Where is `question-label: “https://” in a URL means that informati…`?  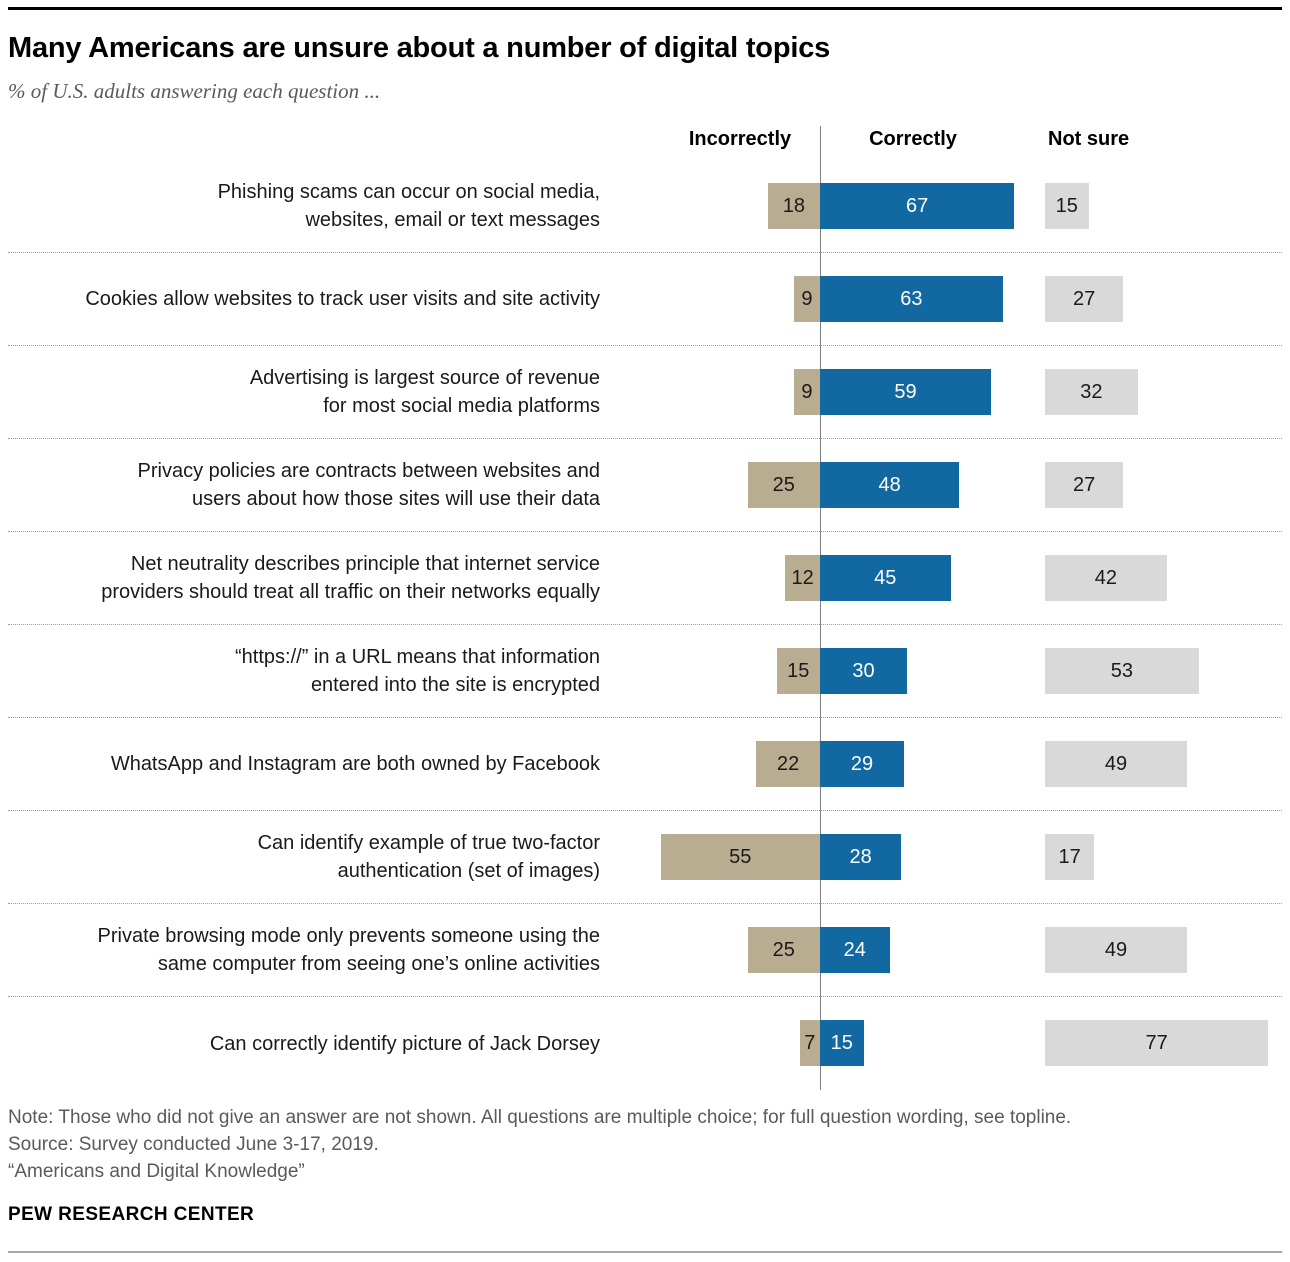
question-label: “https://” in a URL means that informati… is located at coordinates (417, 671).